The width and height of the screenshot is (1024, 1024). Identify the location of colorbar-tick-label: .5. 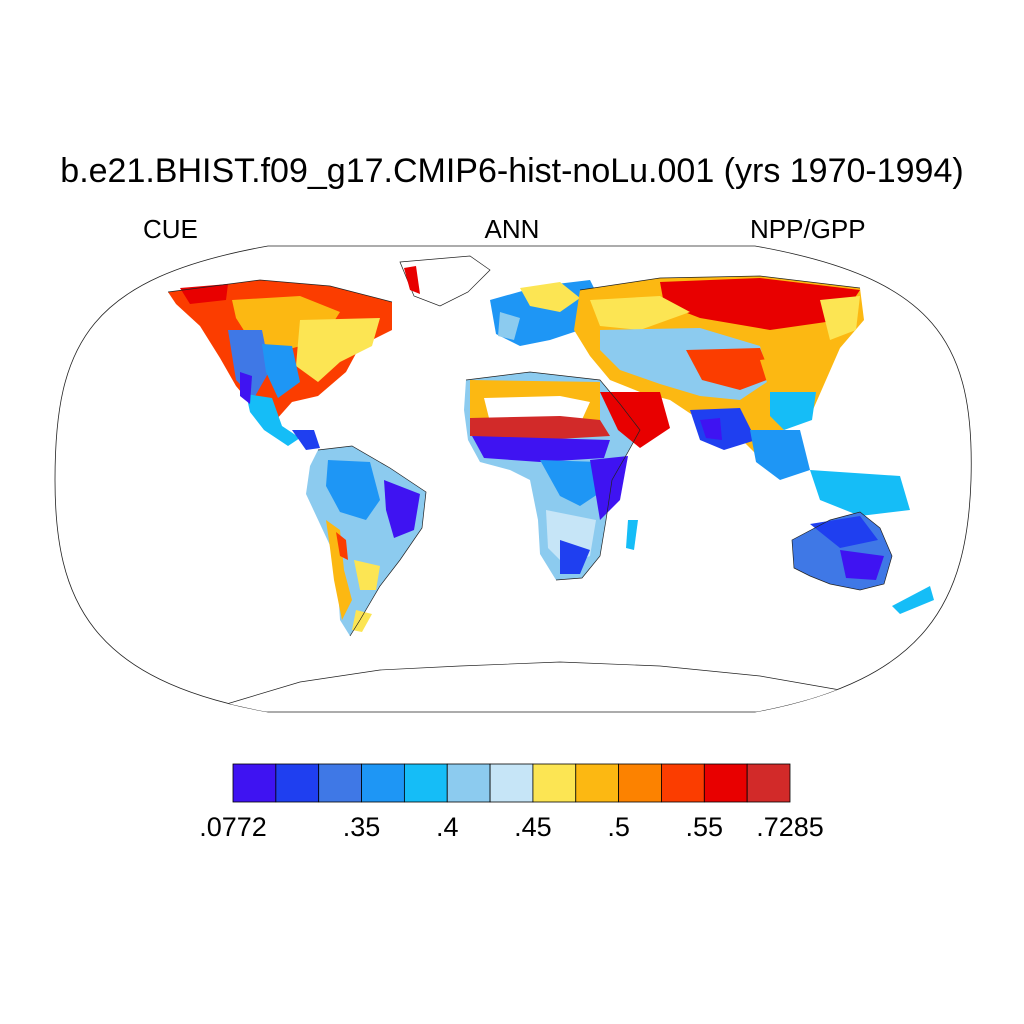
(618, 827).